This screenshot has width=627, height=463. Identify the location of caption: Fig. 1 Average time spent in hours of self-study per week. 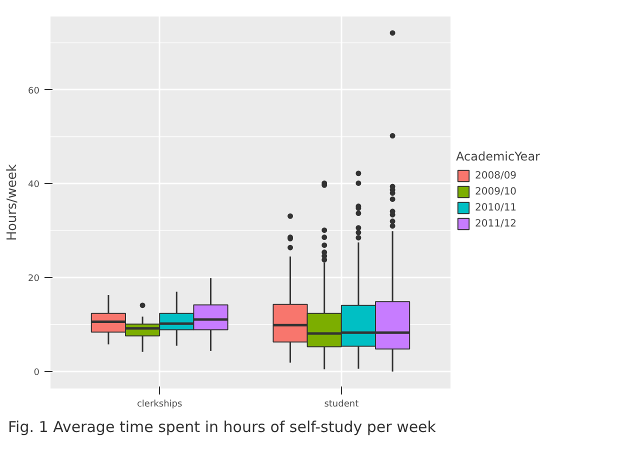
(222, 427).